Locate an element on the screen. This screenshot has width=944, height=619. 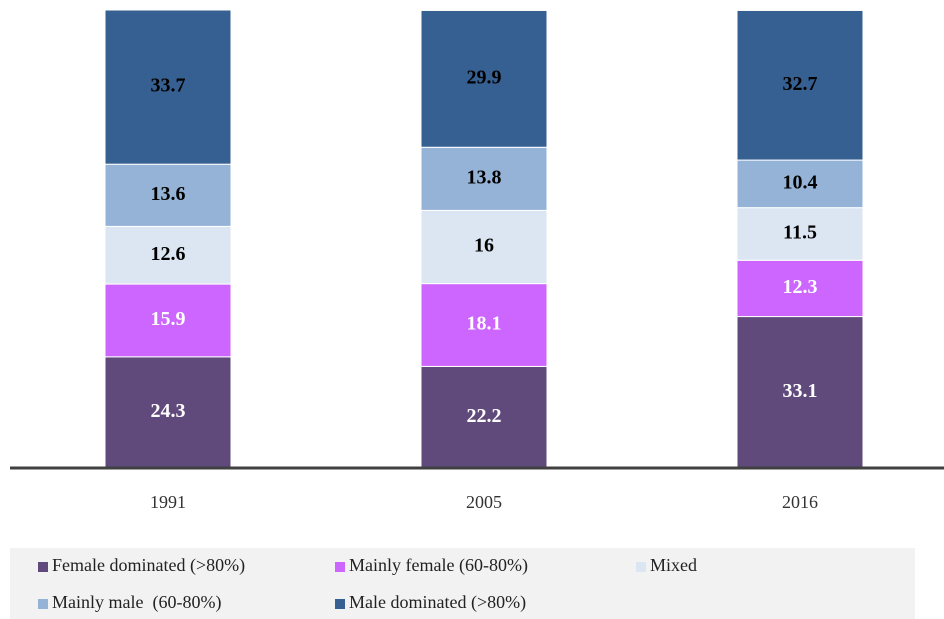
value-label: 13.6 is located at coordinates (168, 194).